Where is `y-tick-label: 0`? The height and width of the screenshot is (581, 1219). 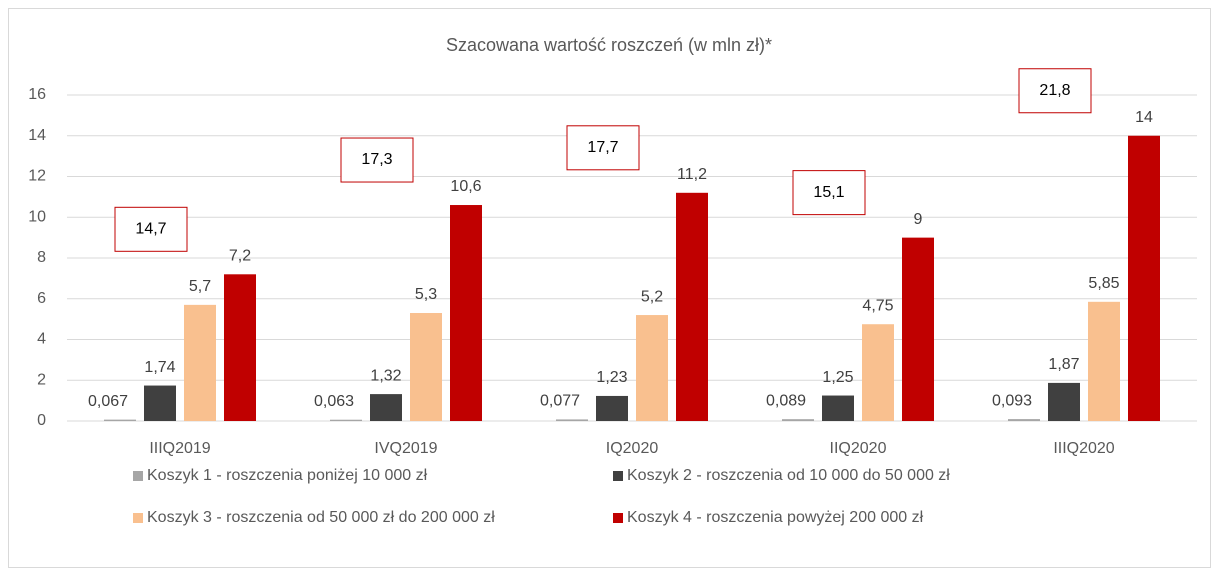 y-tick-label: 0 is located at coordinates (41, 420).